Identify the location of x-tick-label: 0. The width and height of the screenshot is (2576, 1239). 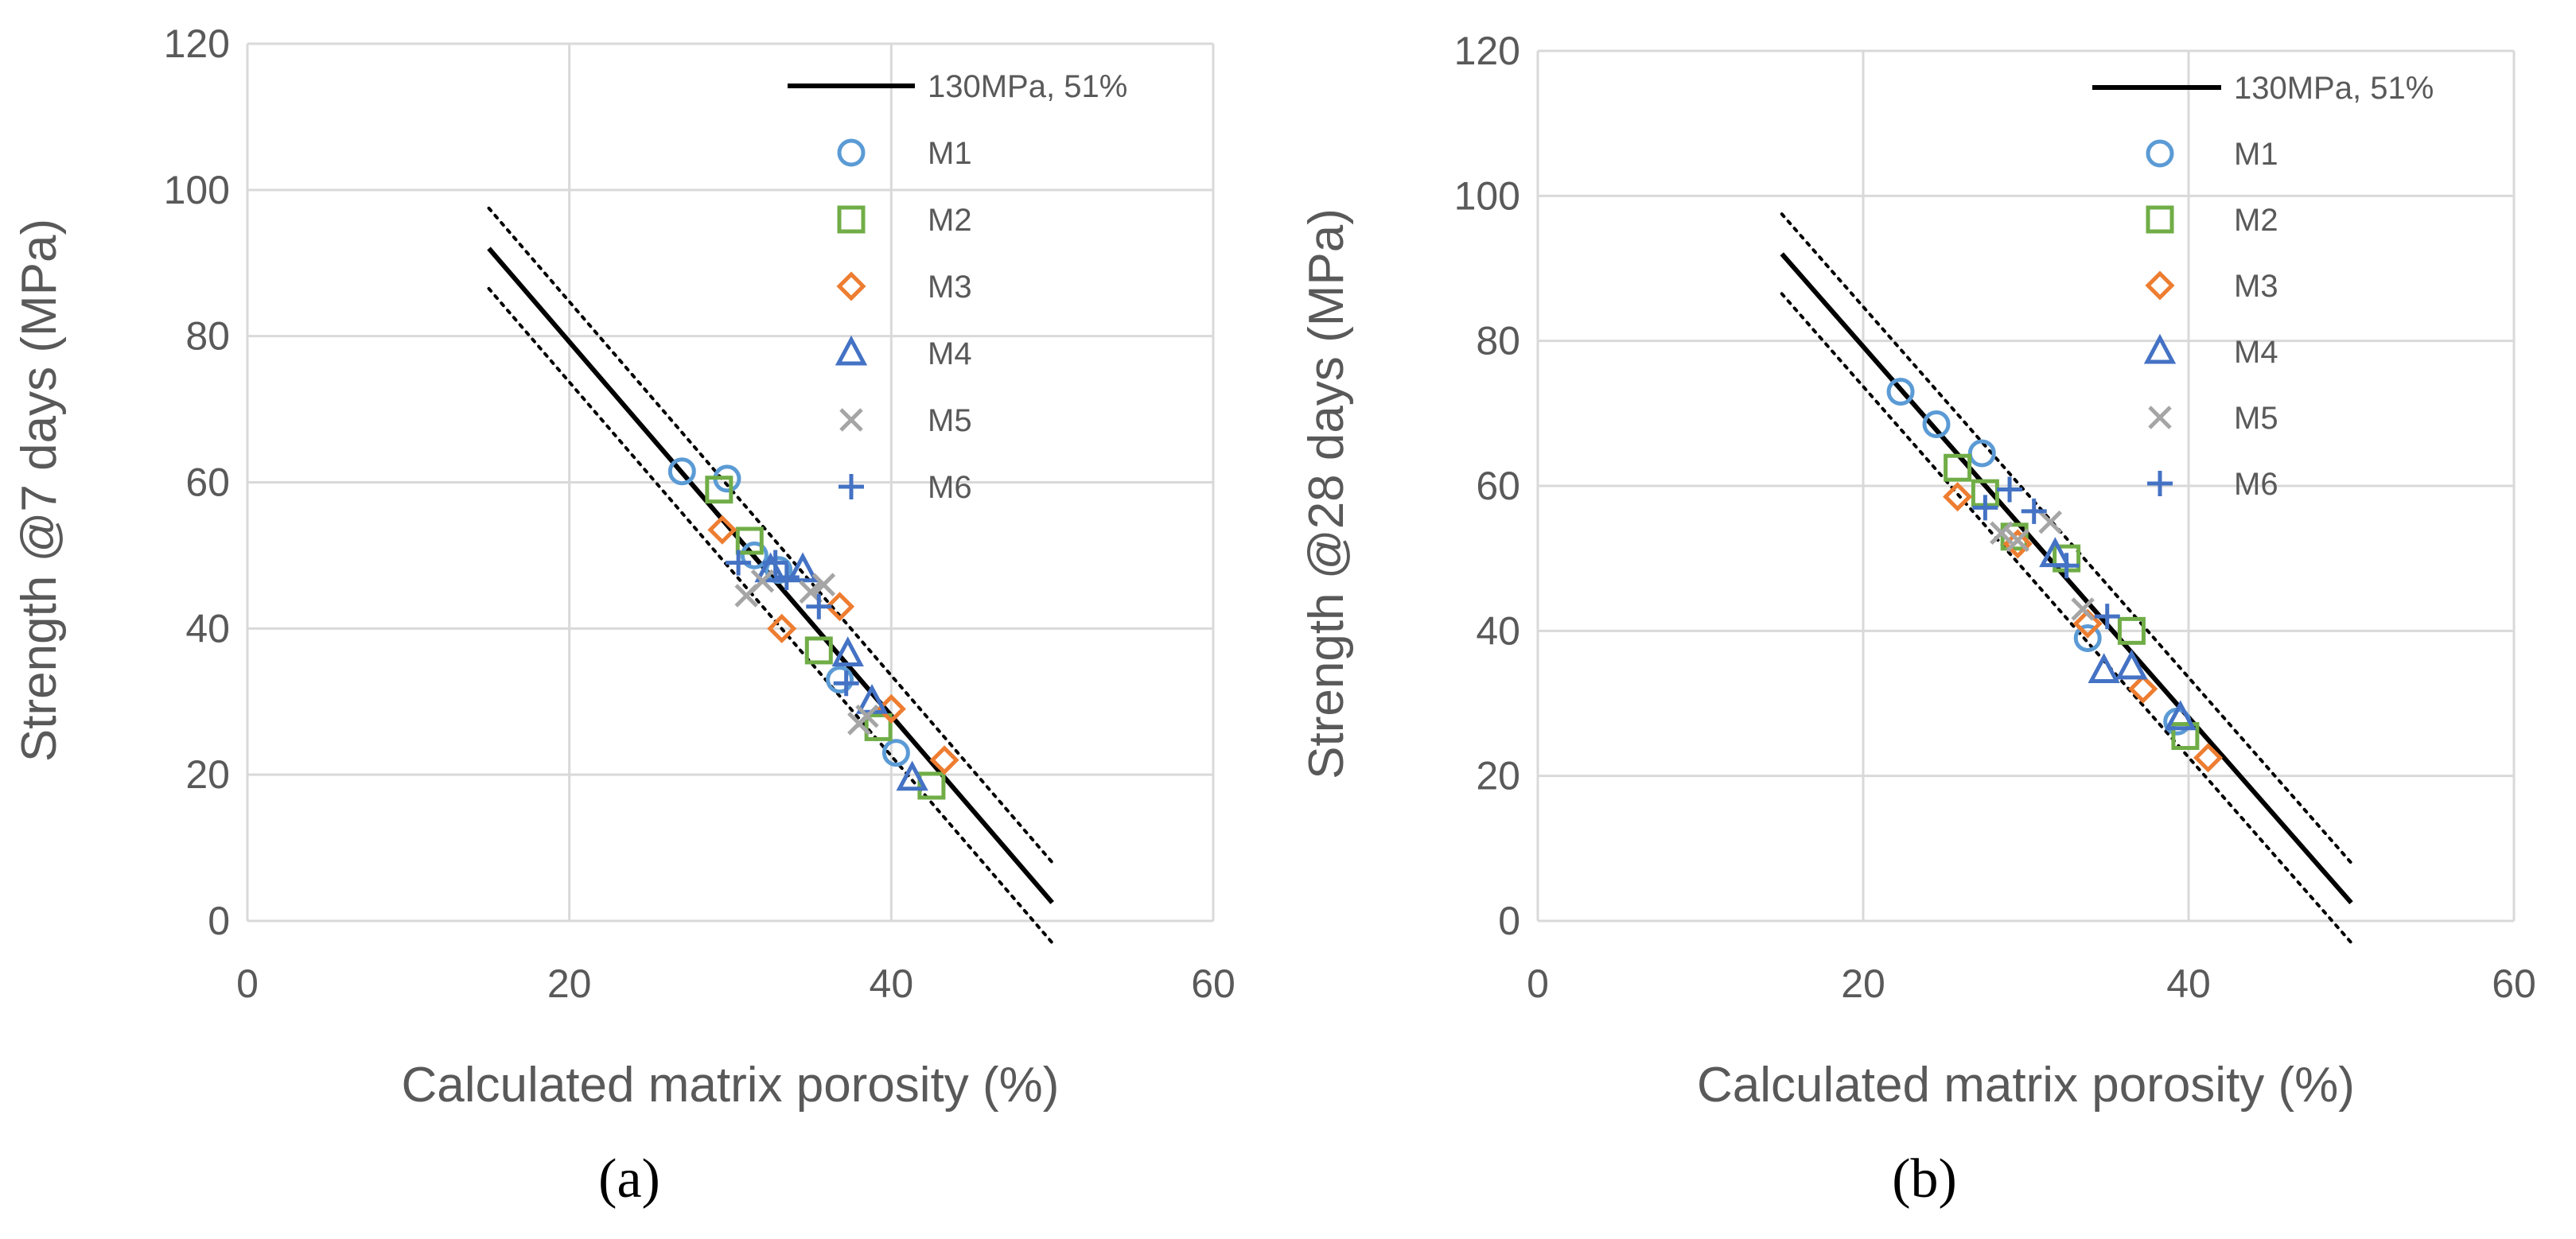
(248, 983).